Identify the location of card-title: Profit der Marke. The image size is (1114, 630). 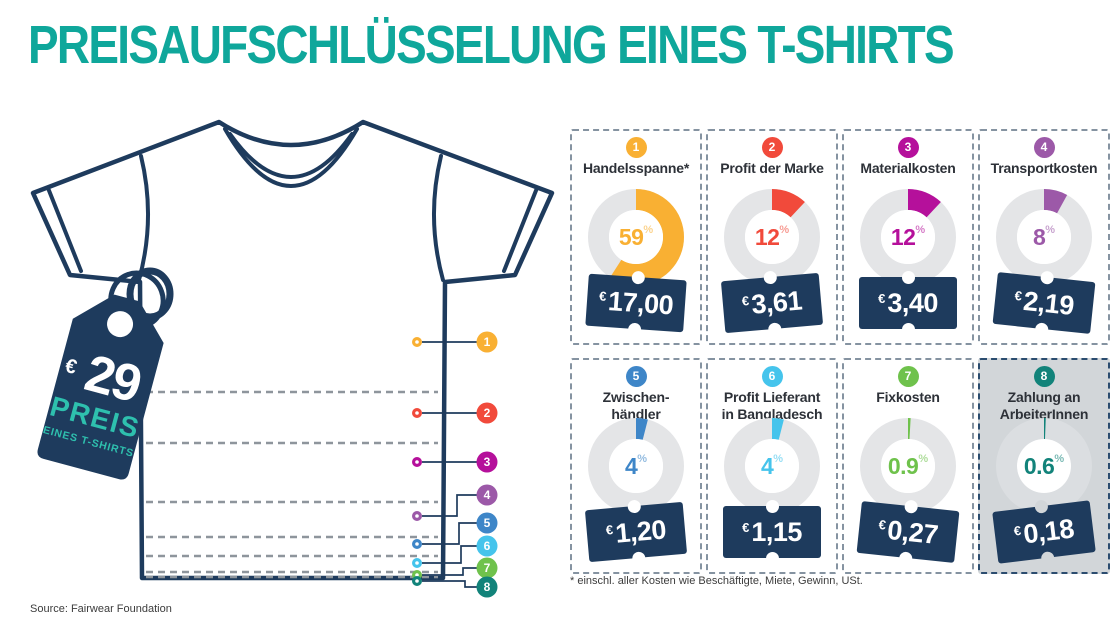
(772, 168).